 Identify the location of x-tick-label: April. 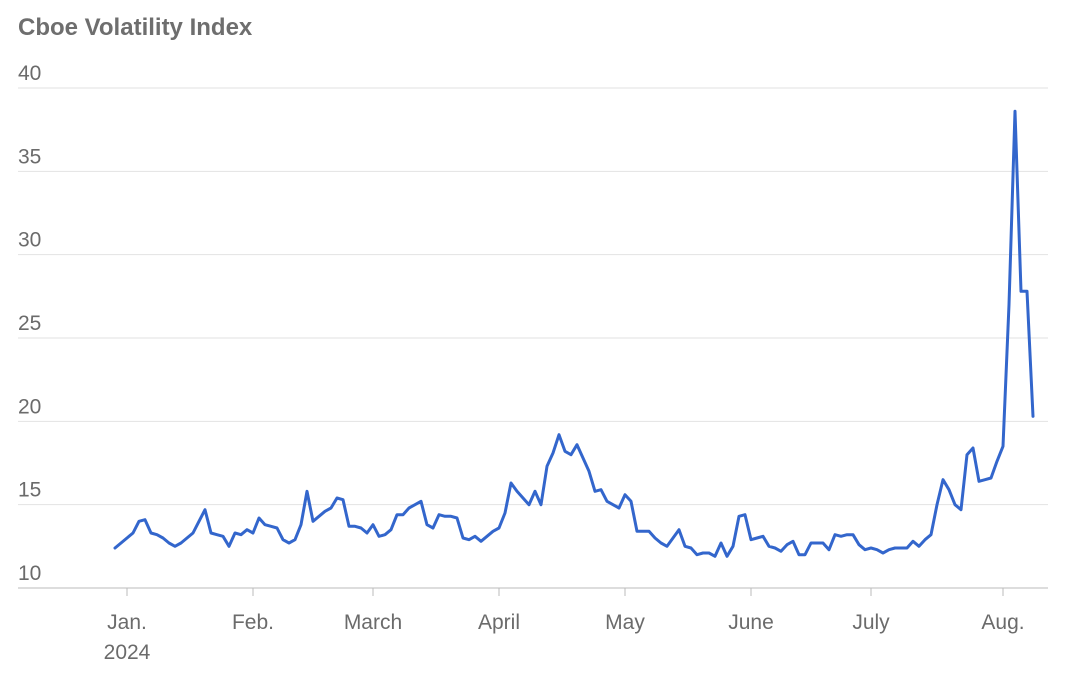
(499, 622).